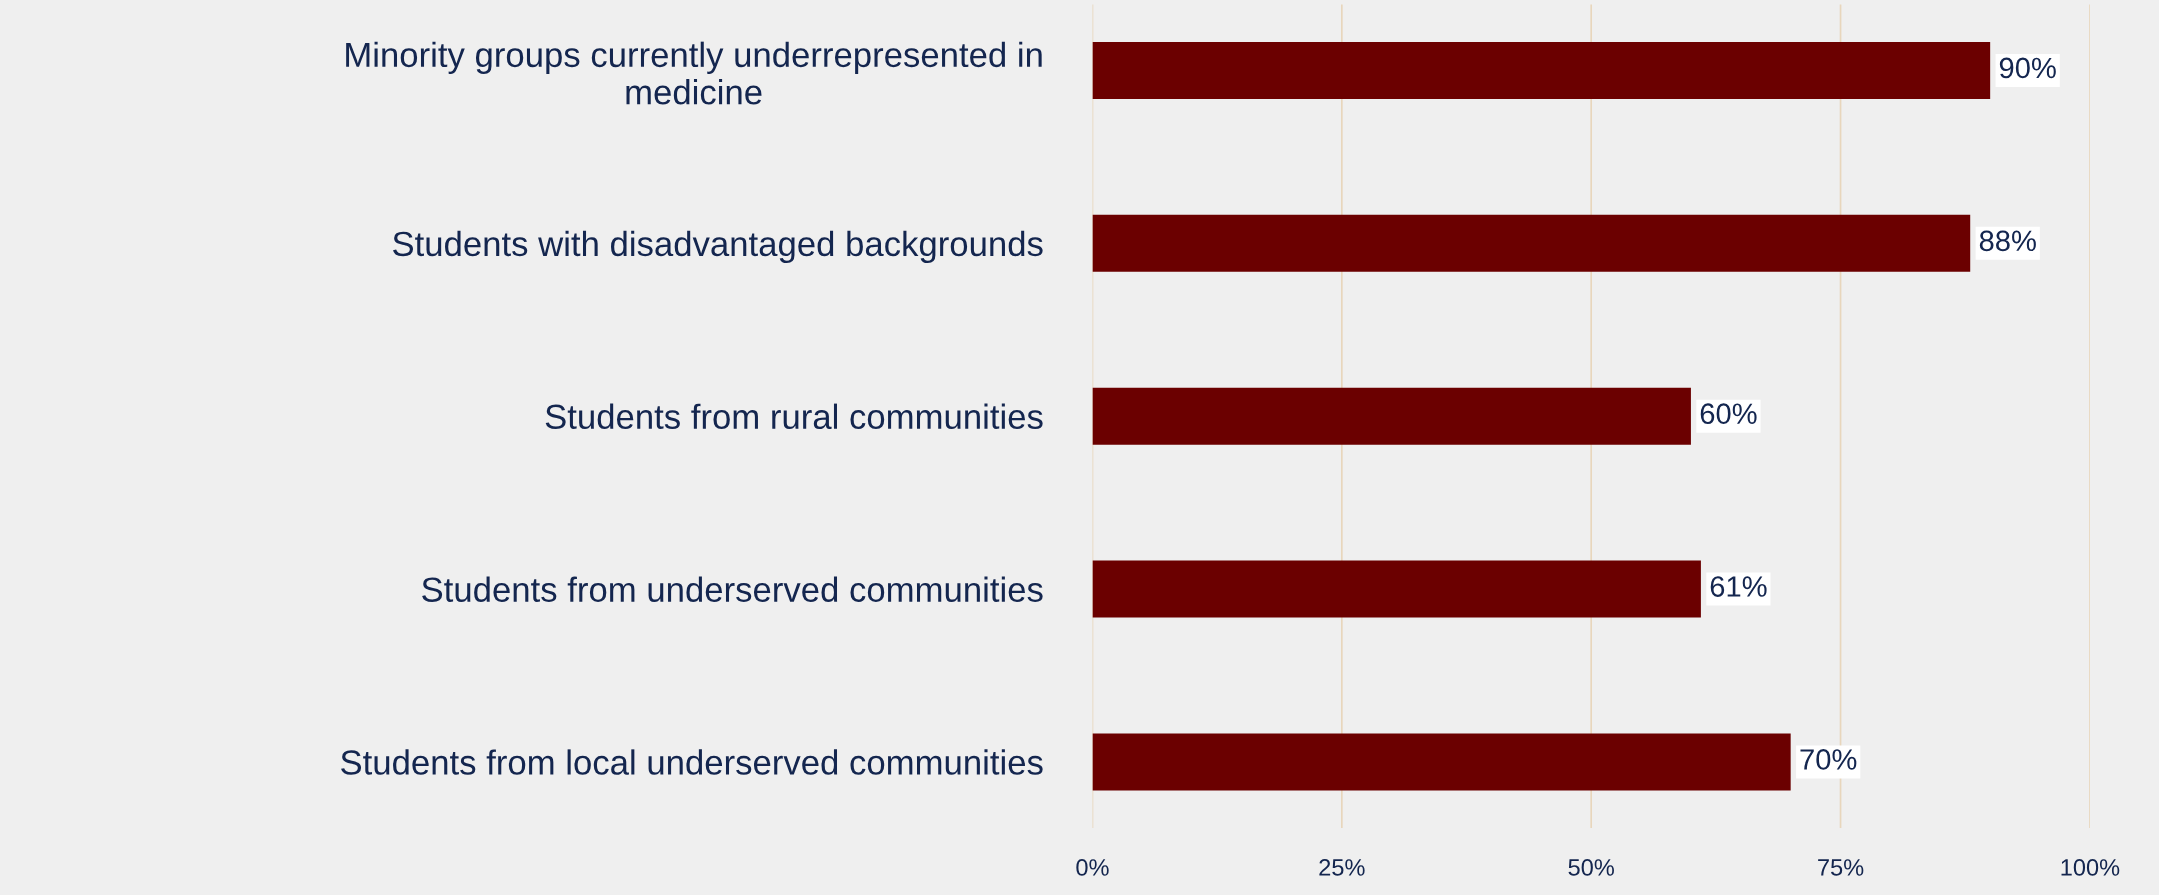  What do you see at coordinates (1728, 413) in the screenshot?
I see `data-label: 60%` at bounding box center [1728, 413].